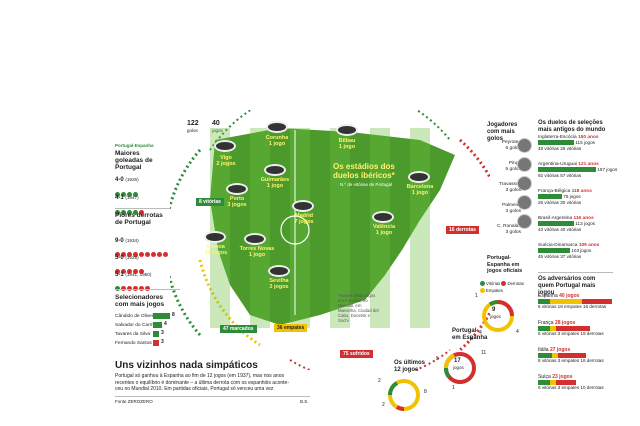  Describe the element at coordinates (502, 132) in the screenshot. I see `scorers-title: Jogadores com mais golos` at that location.